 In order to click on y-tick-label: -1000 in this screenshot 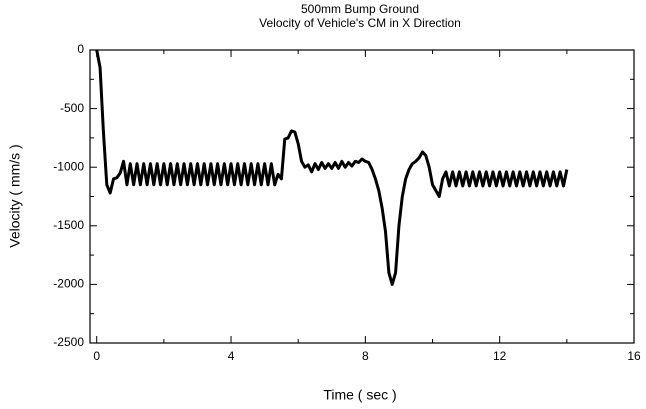, I will do `click(68, 166)`.